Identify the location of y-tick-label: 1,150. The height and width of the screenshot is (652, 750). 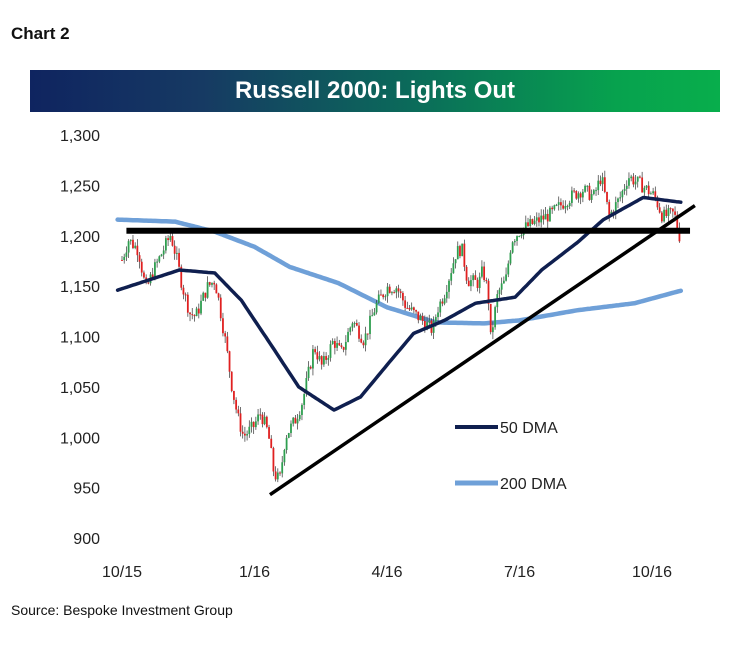
(80, 287).